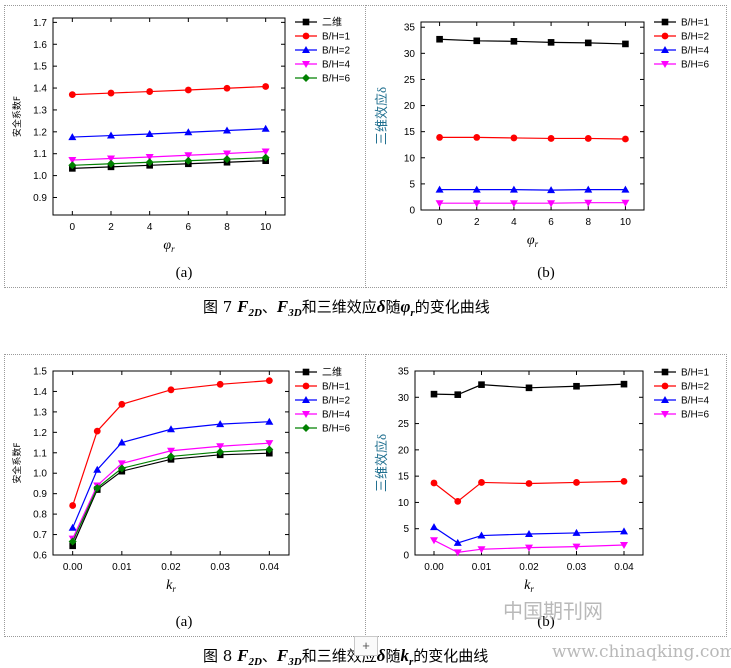 This screenshot has width=731, height=668. Describe the element at coordinates (169, 246) in the screenshot. I see `x-axis-label: φr` at that location.